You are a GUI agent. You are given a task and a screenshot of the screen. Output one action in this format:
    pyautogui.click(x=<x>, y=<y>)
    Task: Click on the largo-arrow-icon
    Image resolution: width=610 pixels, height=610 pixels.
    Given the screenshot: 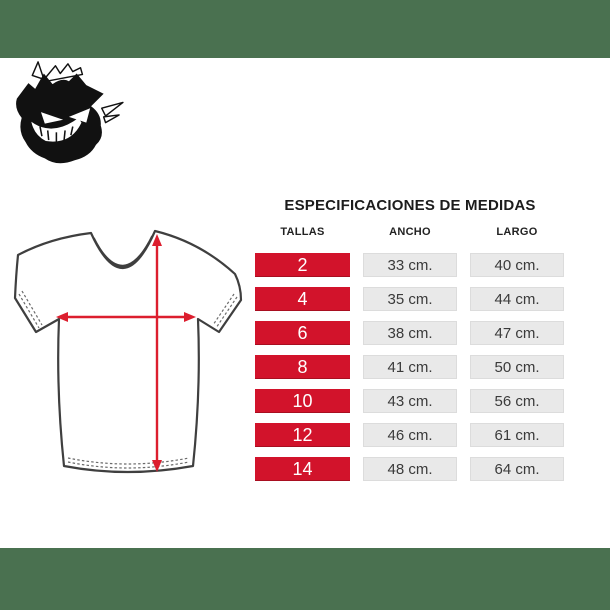 What is the action you would take?
    pyautogui.click(x=157, y=353)
    